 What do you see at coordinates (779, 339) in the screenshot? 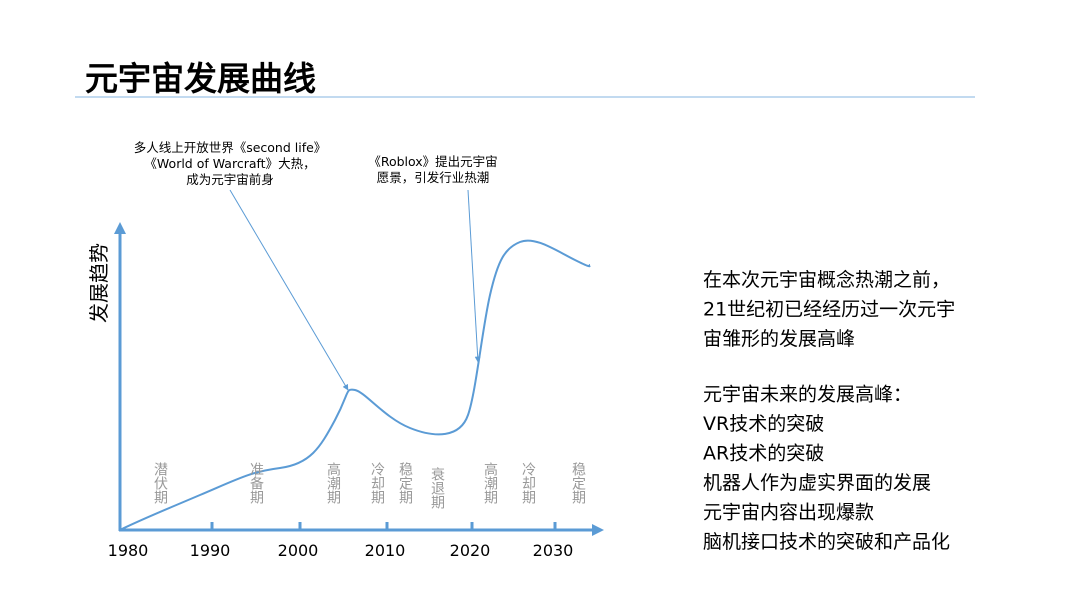
I see `note-line: 宙雏形的发展高峰` at bounding box center [779, 339].